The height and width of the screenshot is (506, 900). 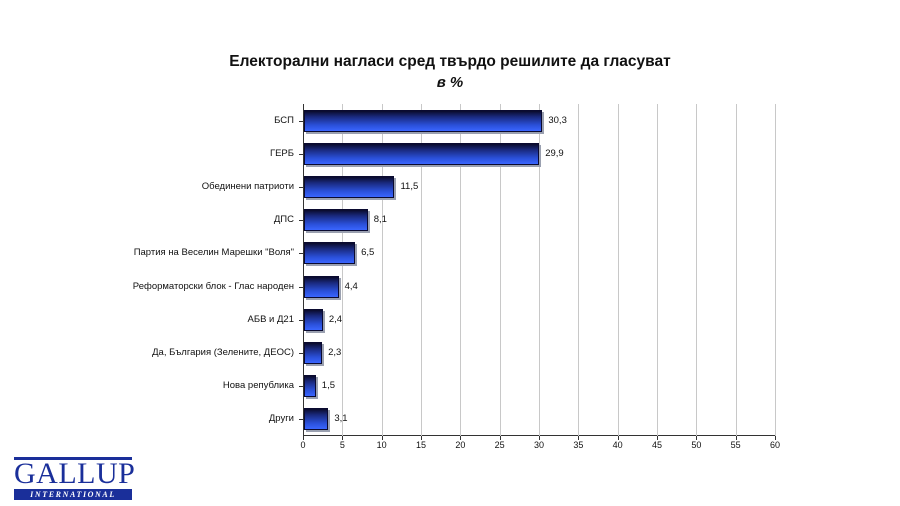 I want to click on category-label: Партия на Веселин Марешки "Воля", so click(x=213, y=253).